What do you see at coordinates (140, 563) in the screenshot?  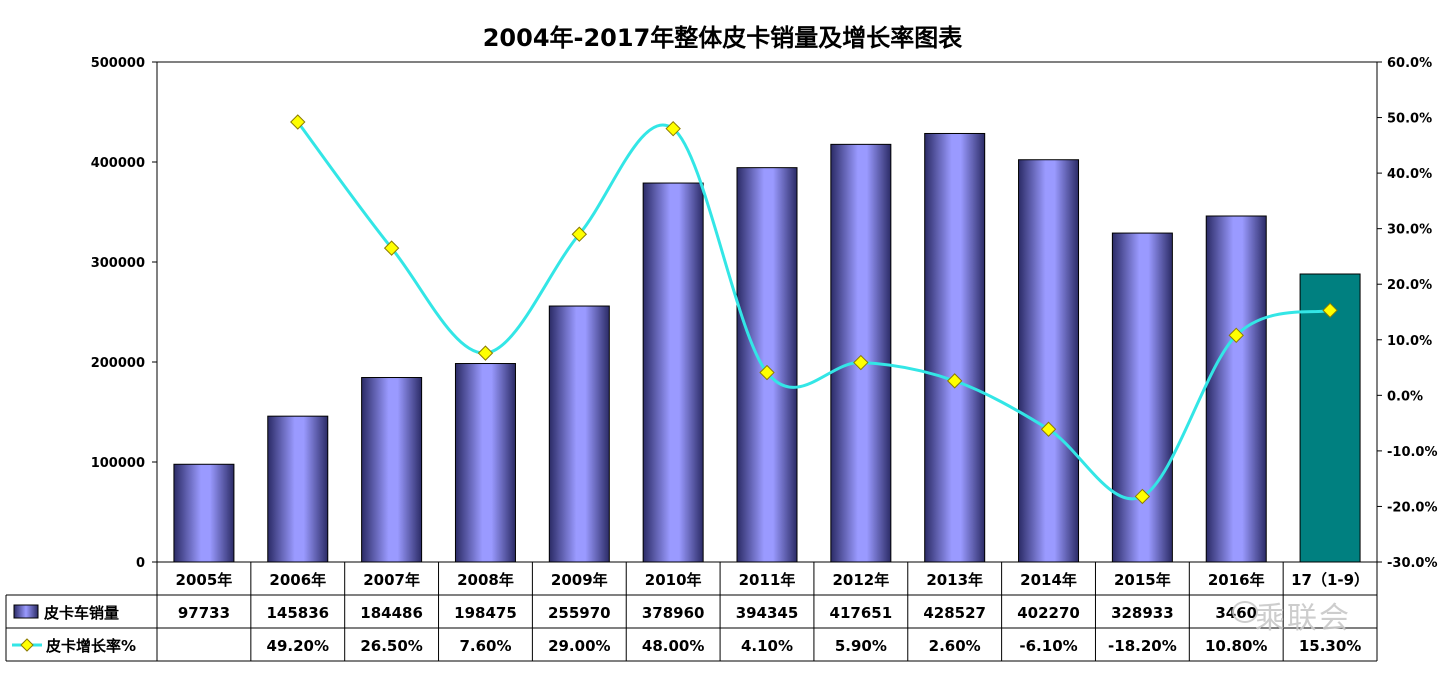 I see `y-left-tick-label: 0` at bounding box center [140, 563].